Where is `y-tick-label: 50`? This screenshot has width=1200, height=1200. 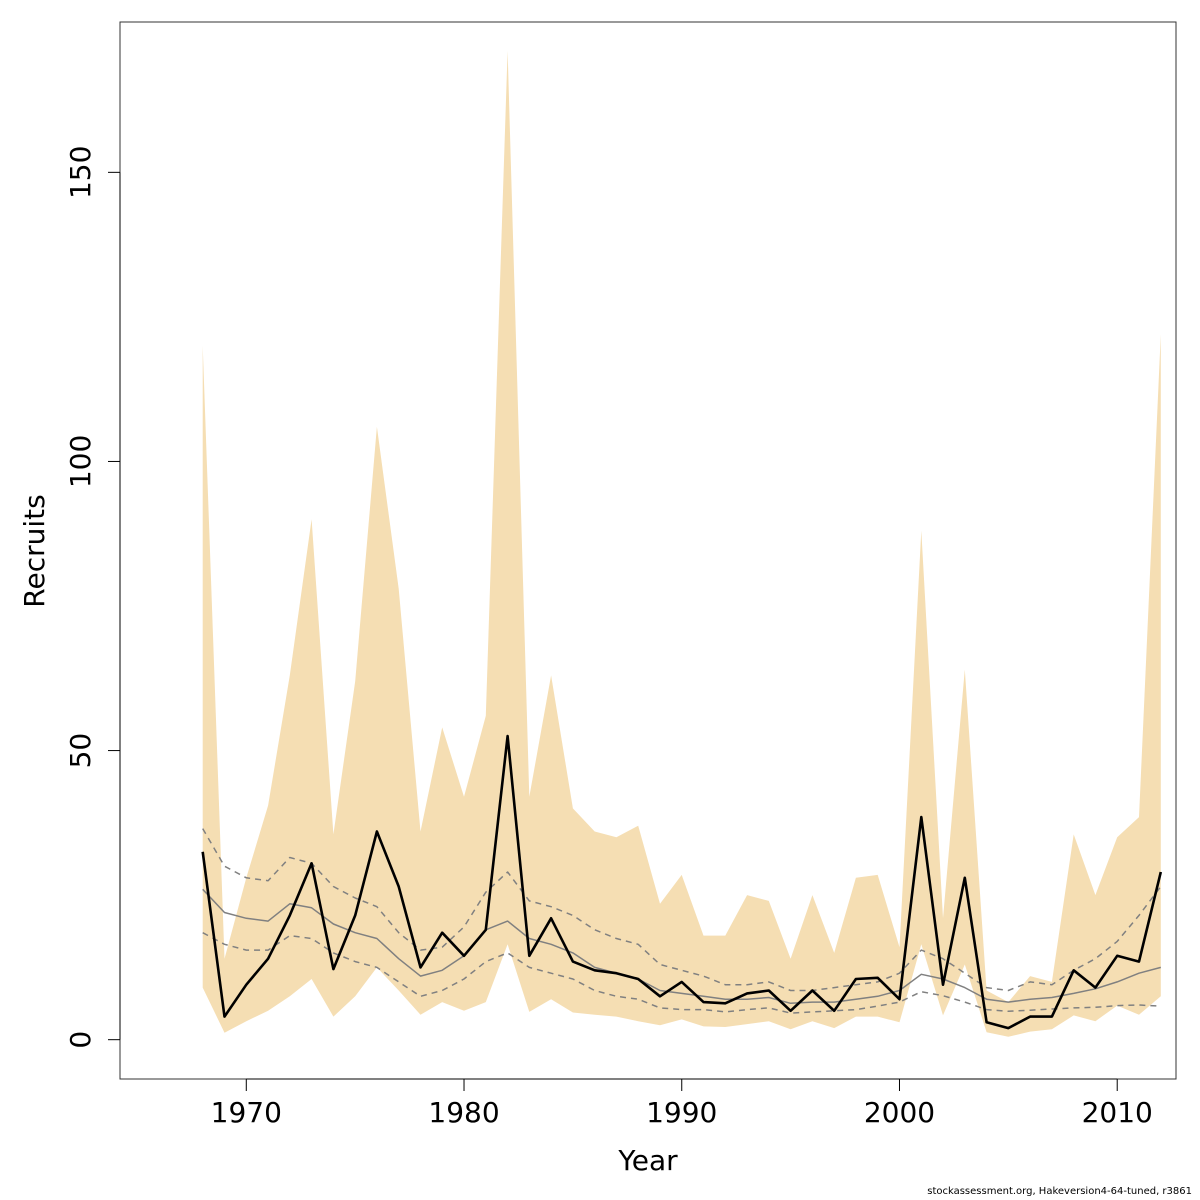 y-tick-label: 50 is located at coordinates (80, 751).